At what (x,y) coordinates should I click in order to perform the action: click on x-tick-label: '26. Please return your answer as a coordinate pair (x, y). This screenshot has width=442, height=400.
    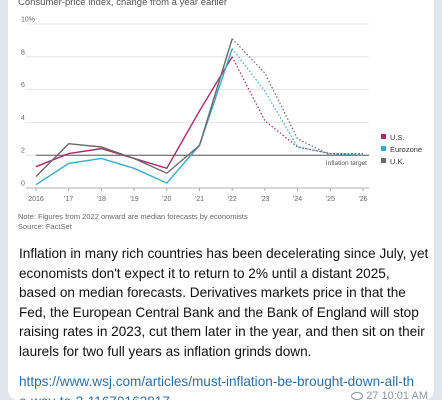
    Looking at the image, I should click on (362, 199).